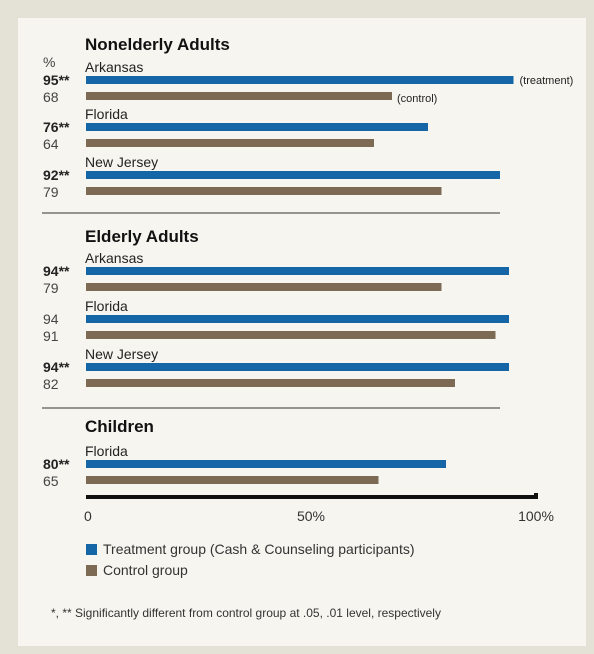  What do you see at coordinates (142, 236) in the screenshot?
I see `group-title: Elderly Adults` at bounding box center [142, 236].